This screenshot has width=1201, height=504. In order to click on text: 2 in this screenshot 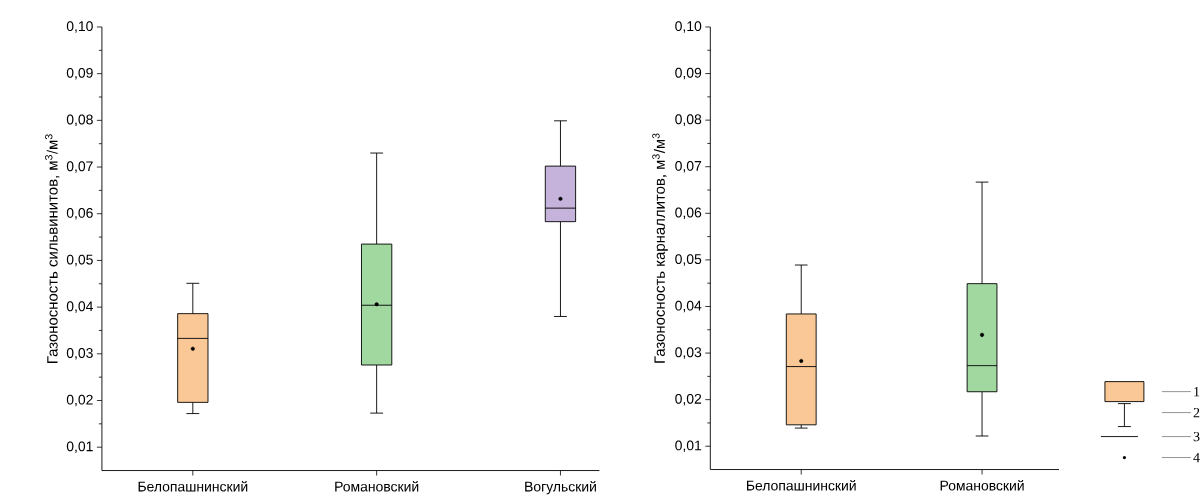, I will do `click(1196, 413)`.